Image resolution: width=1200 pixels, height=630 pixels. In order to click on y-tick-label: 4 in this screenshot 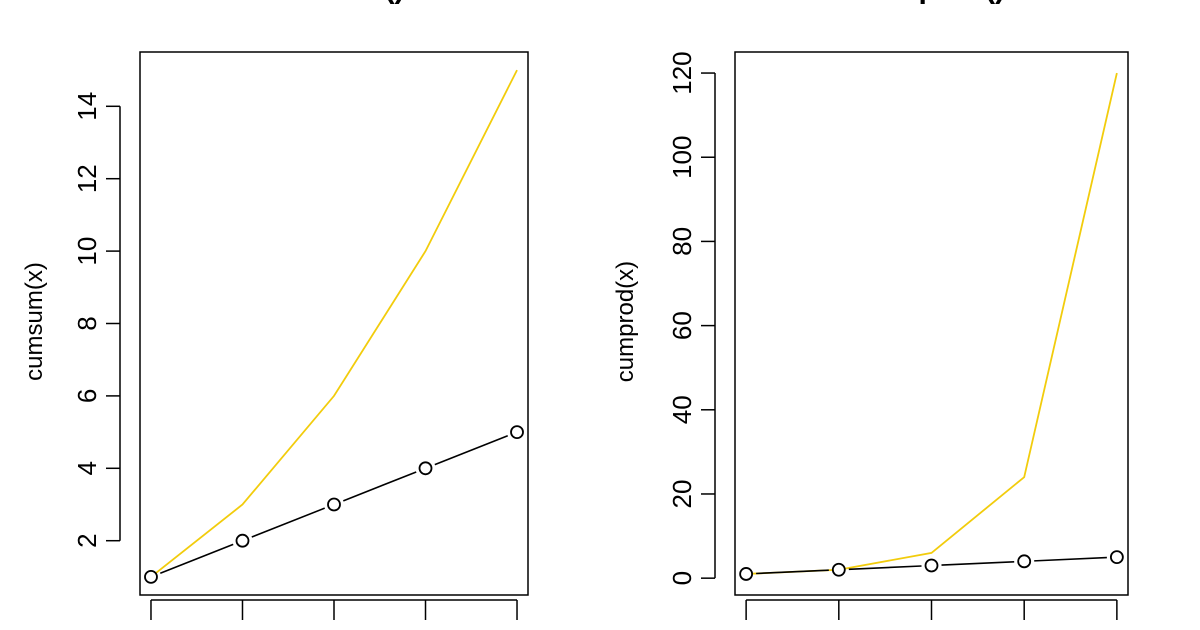, I will do `click(87, 468)`.